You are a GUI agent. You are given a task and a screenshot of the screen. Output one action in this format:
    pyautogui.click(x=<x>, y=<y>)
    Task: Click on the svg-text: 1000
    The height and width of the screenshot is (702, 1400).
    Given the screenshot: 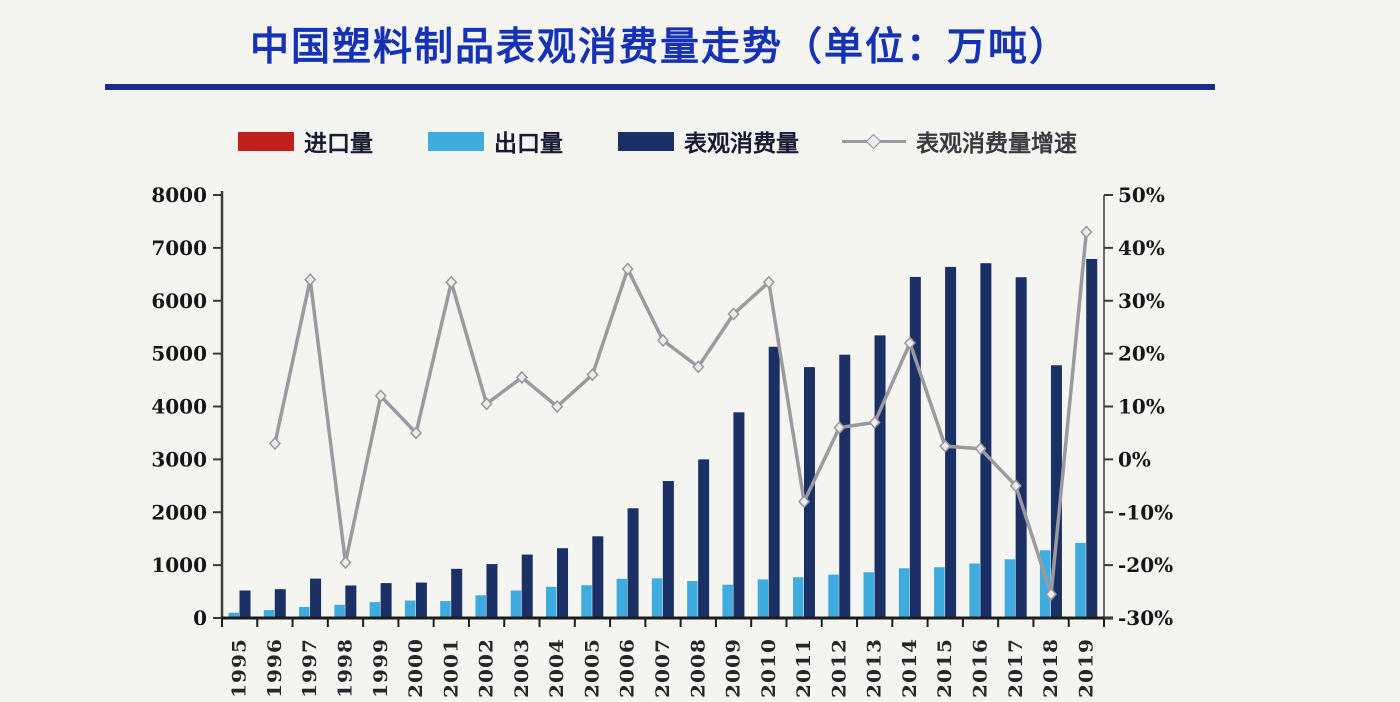 What is the action you would take?
    pyautogui.click(x=179, y=565)
    